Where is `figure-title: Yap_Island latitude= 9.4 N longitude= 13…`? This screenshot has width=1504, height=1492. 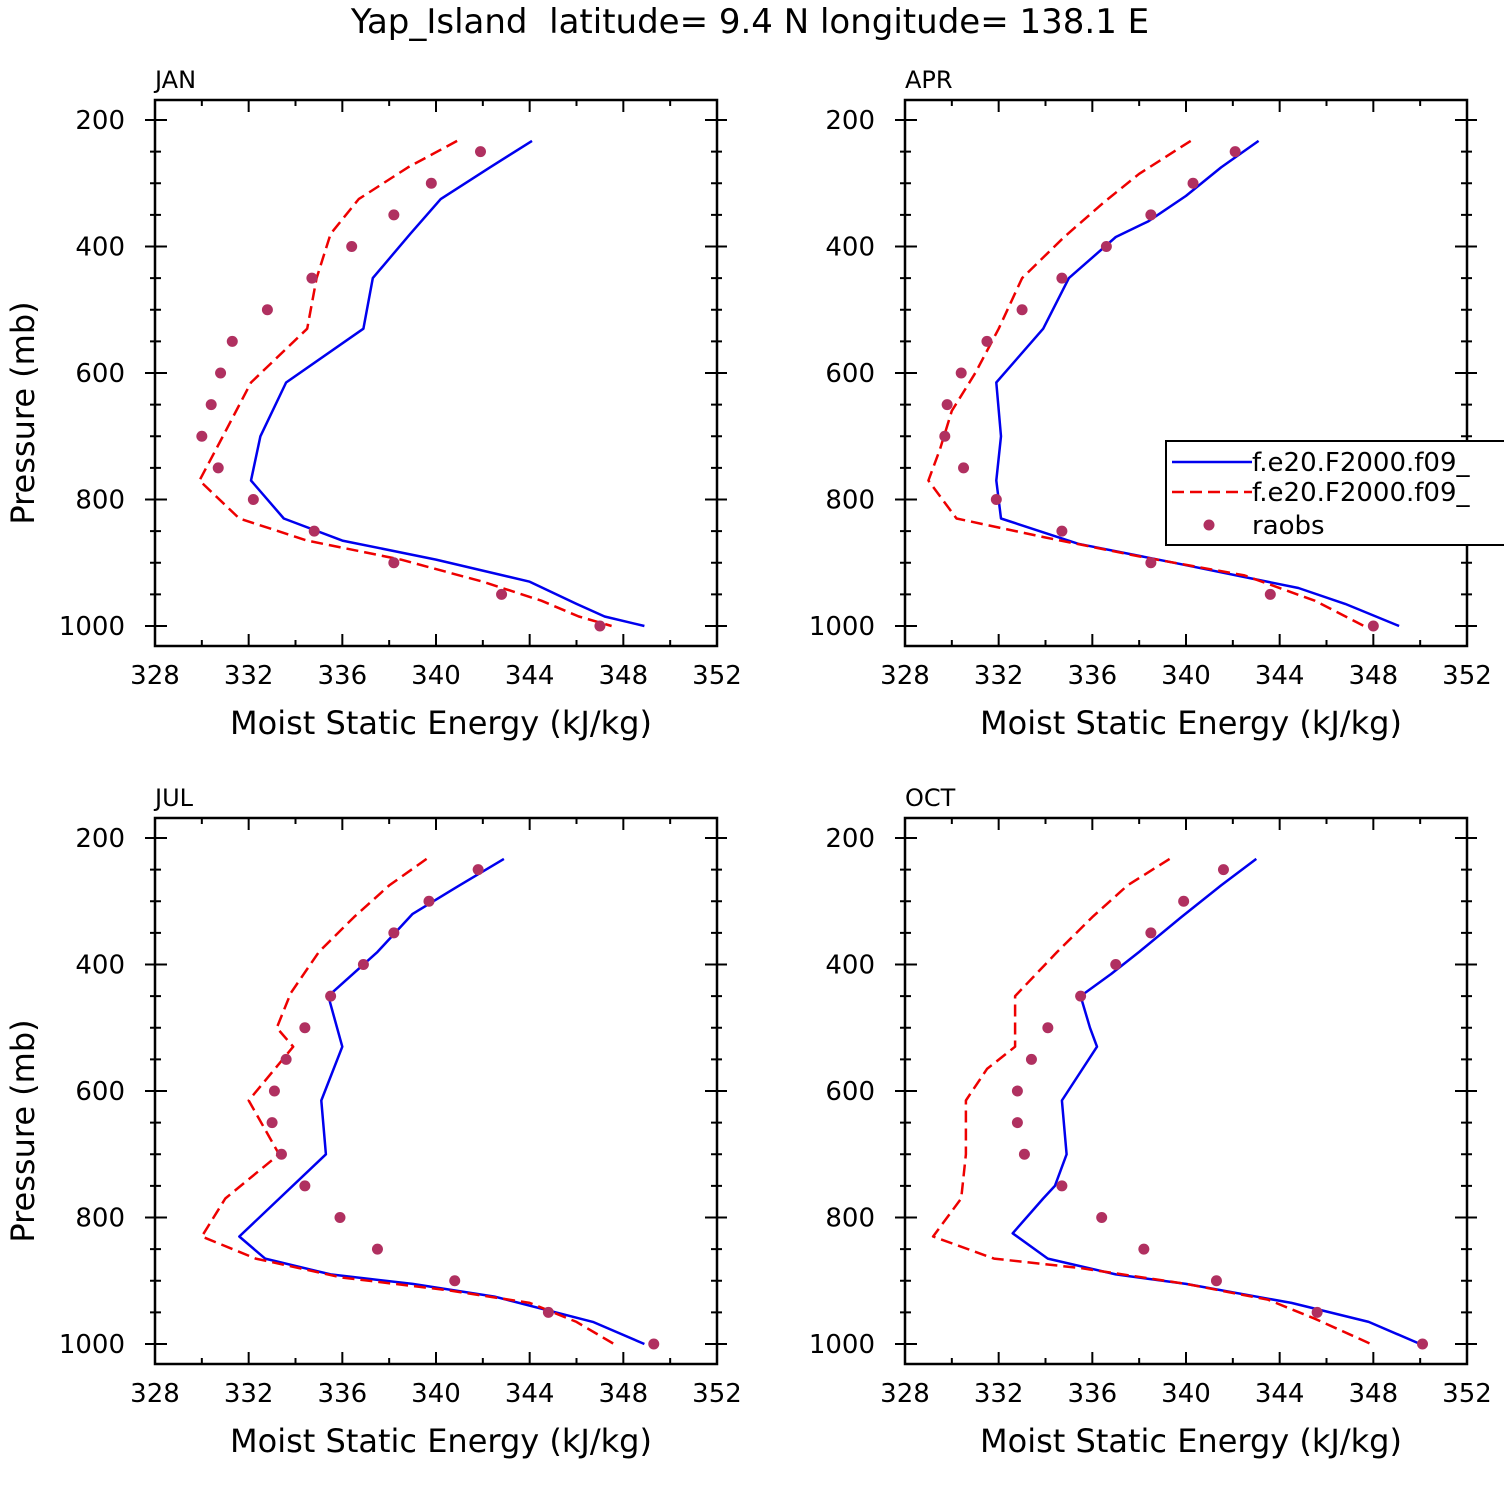 figure-title: Yap_Island latitude= 9.4 N longitude= 13… is located at coordinates (749, 22).